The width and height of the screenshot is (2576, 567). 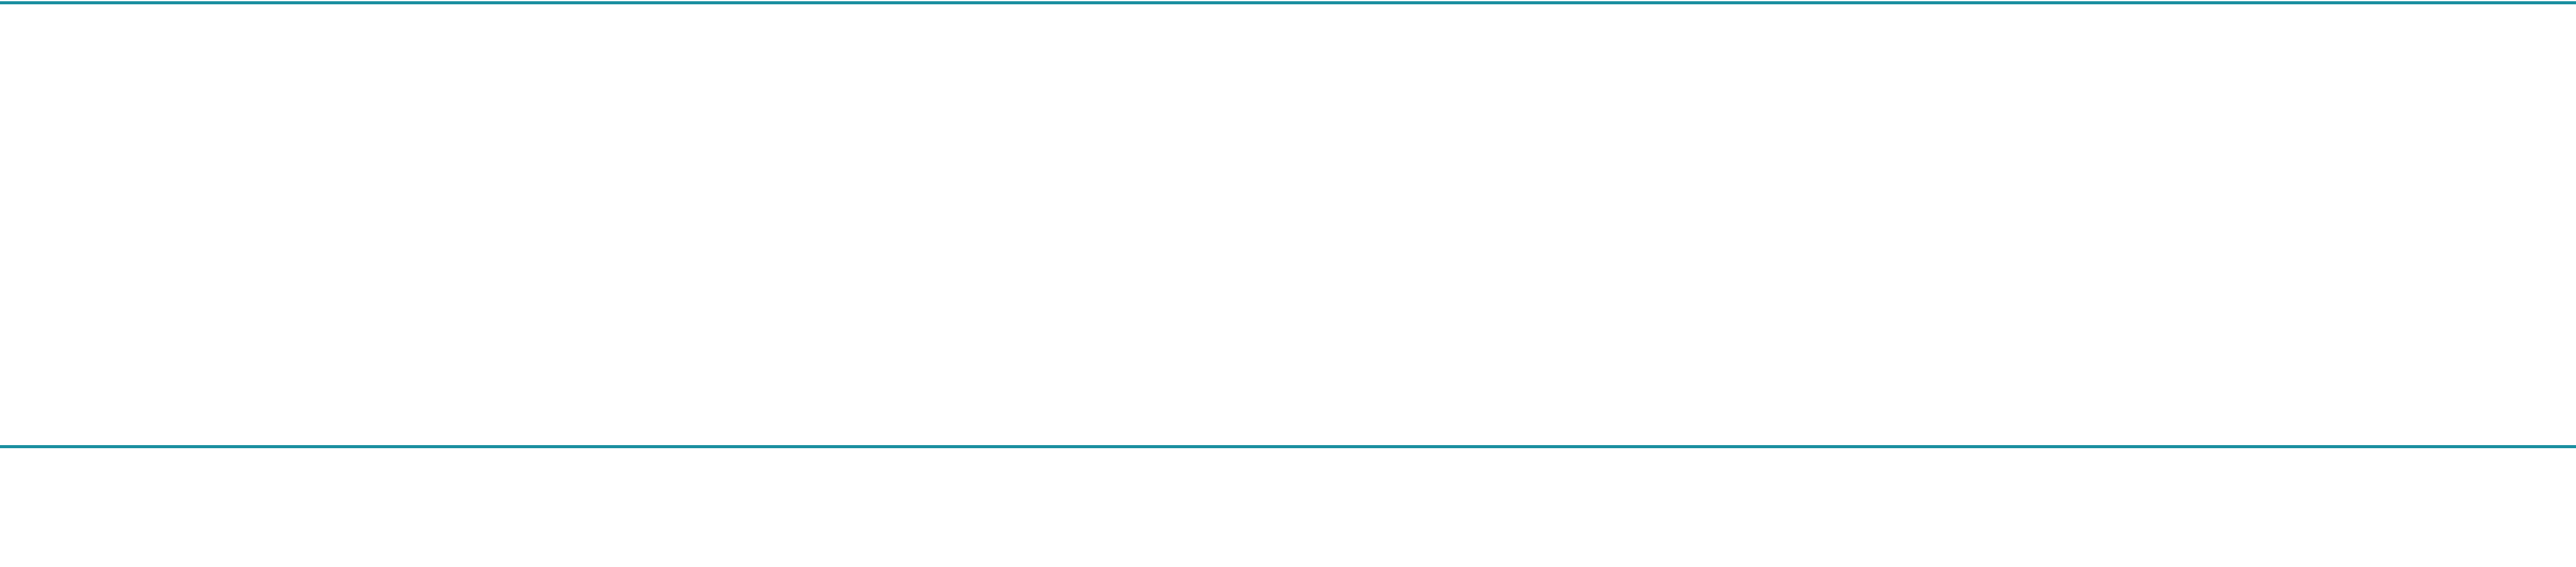 What do you see at coordinates (753, 402) in the screenshot?
I see `row-label: €STR` at bounding box center [753, 402].